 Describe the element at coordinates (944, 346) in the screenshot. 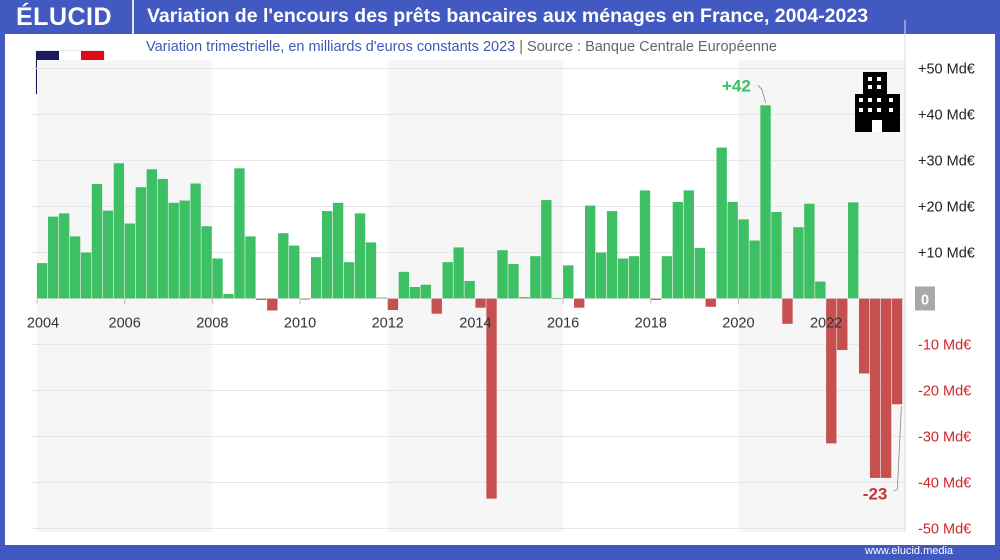

I see `y-tick-label: -10 Md€` at that location.